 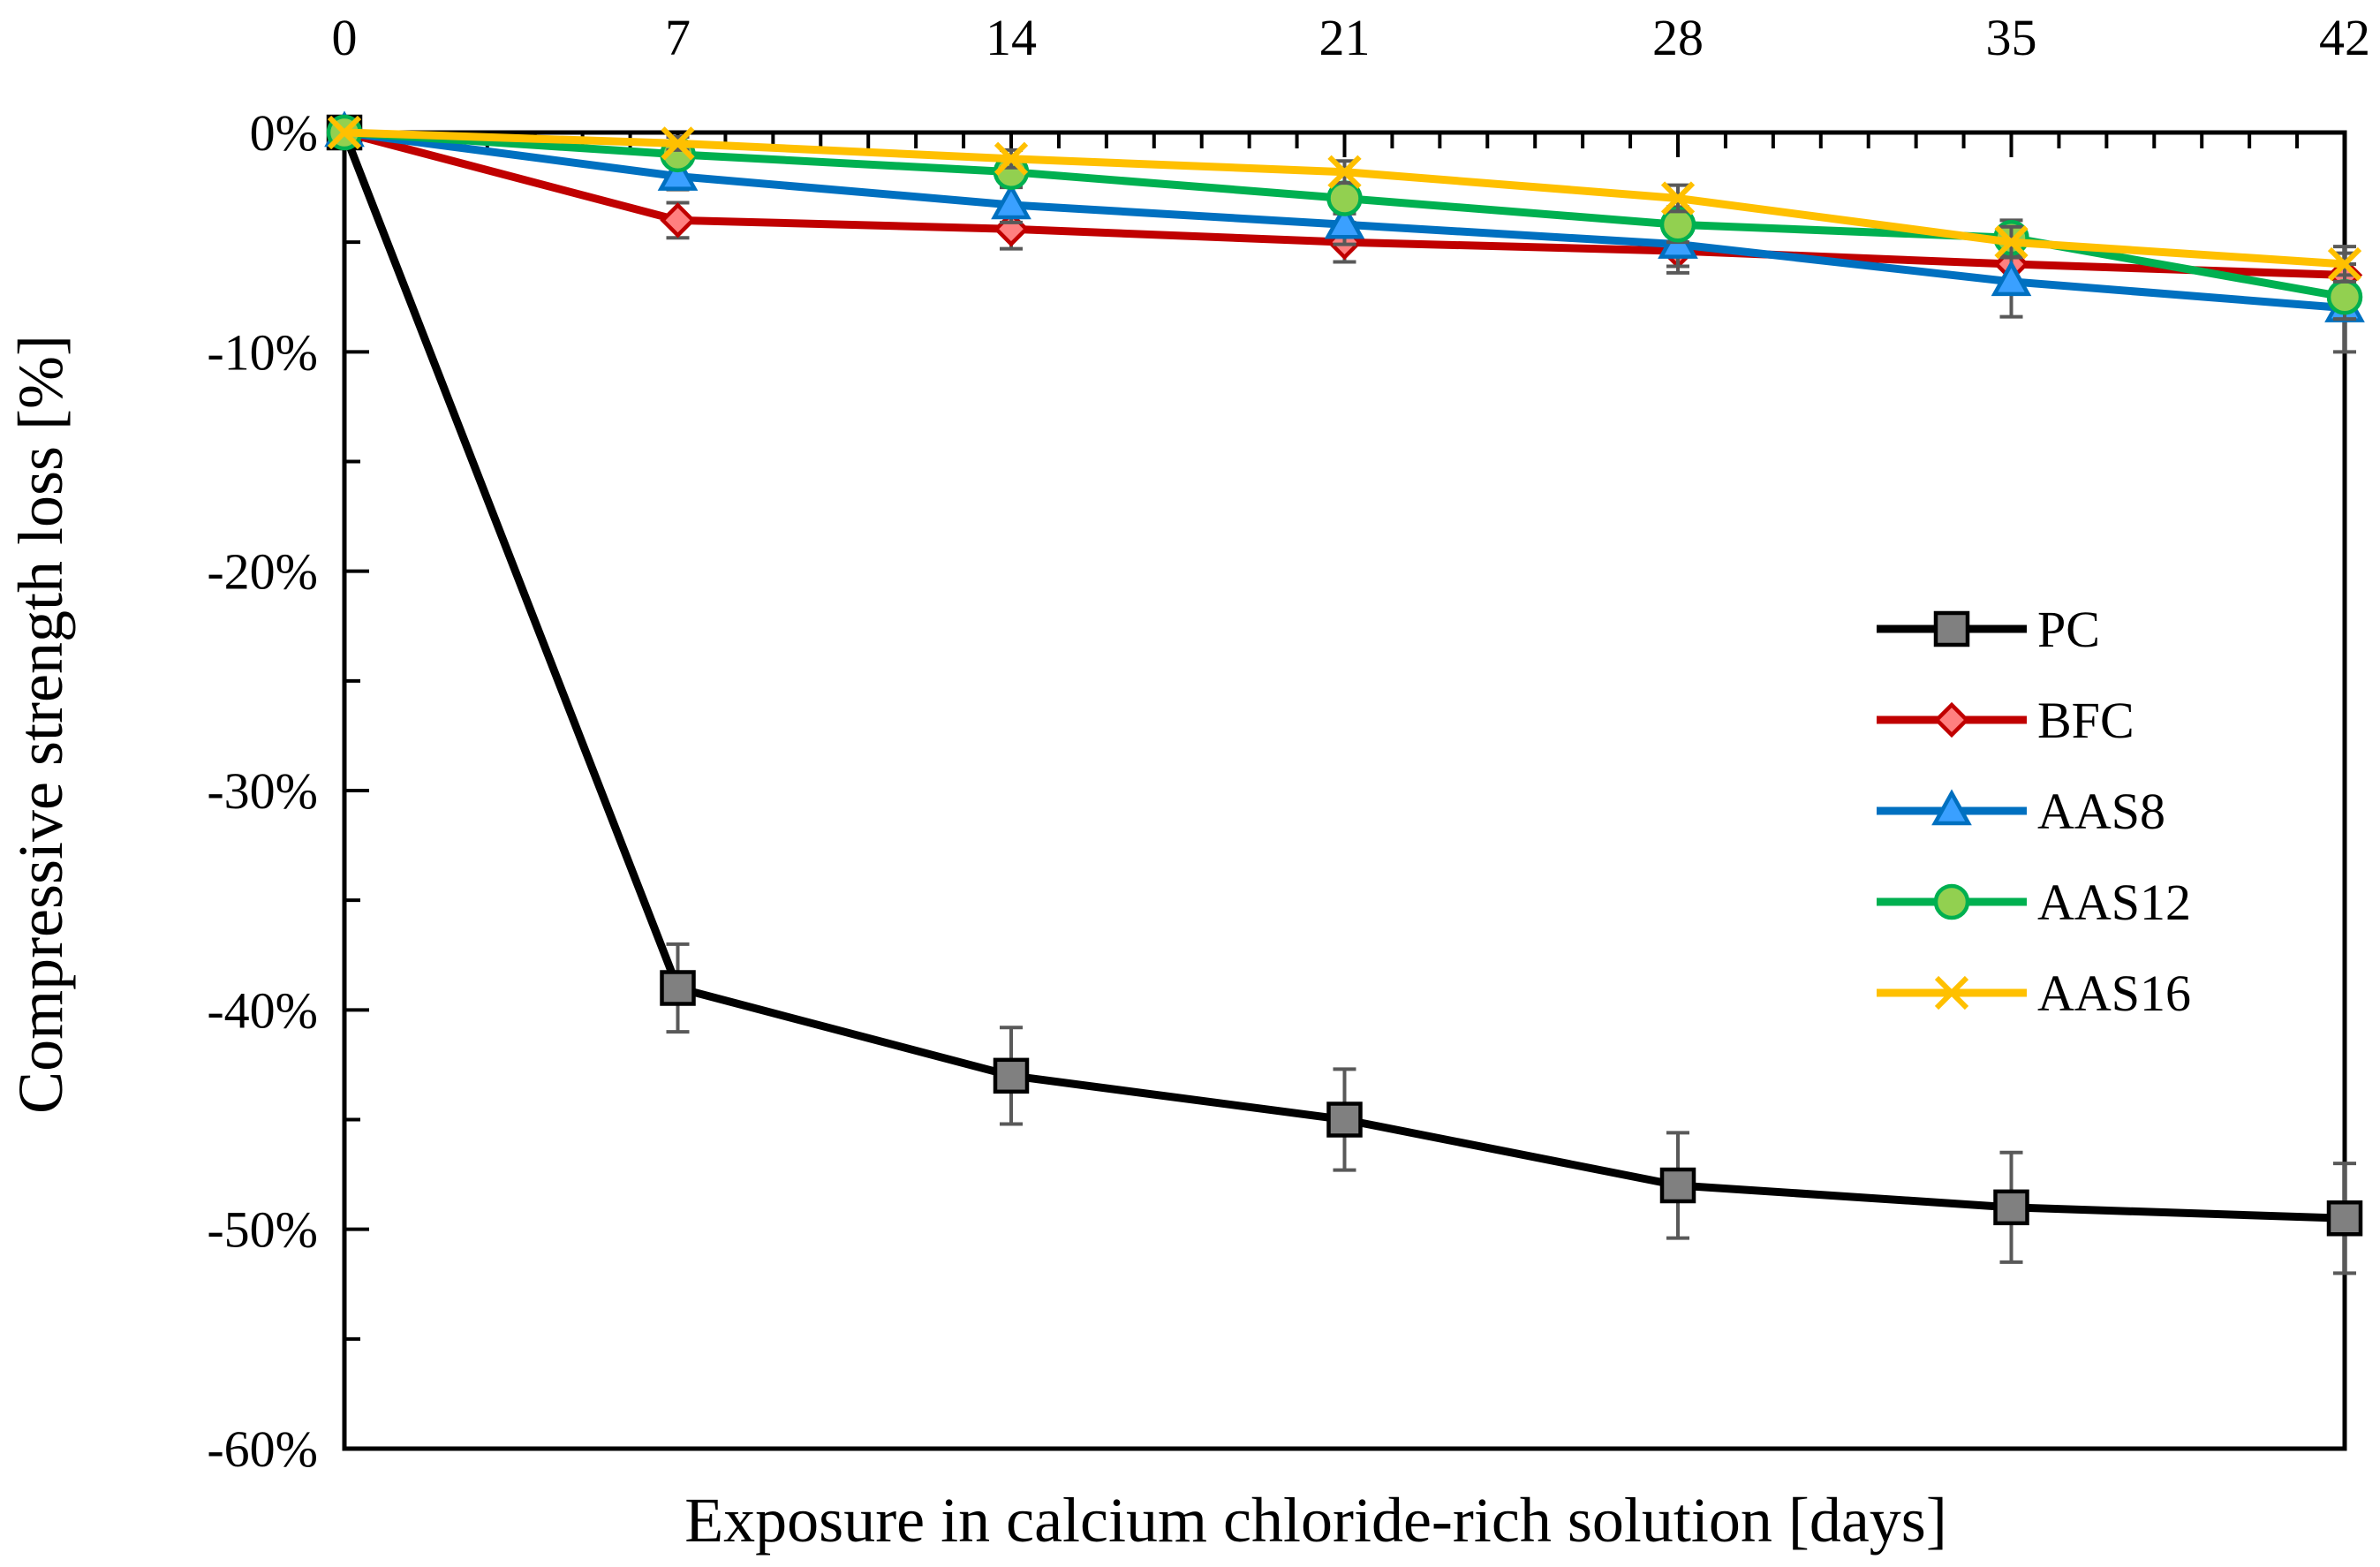 I want to click on y-tick-label: 0%, so click(x=284, y=133).